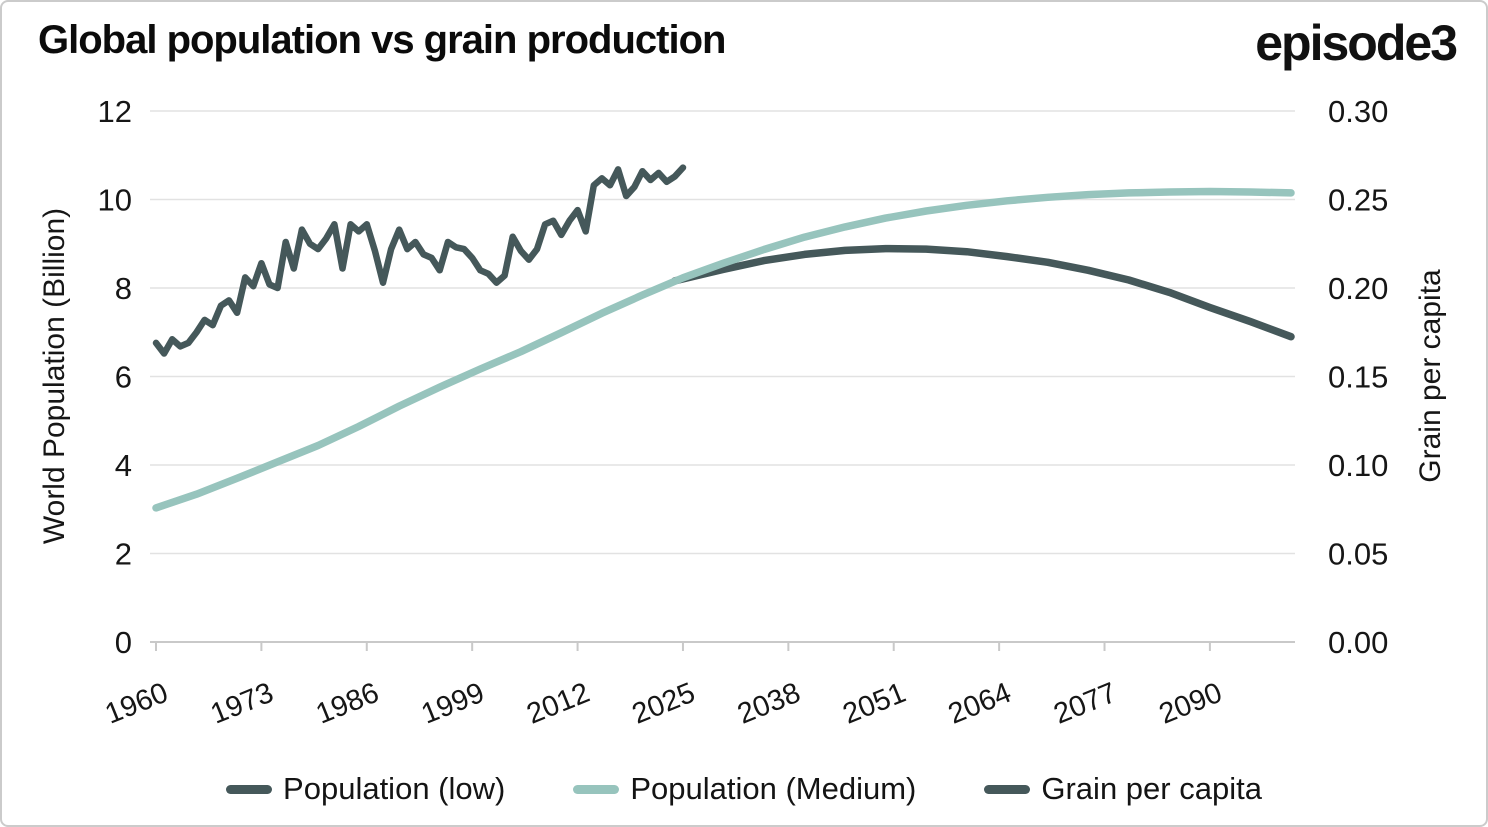  What do you see at coordinates (1358, 288) in the screenshot?
I see `right-tick-label-0.20: 0.20` at bounding box center [1358, 288].